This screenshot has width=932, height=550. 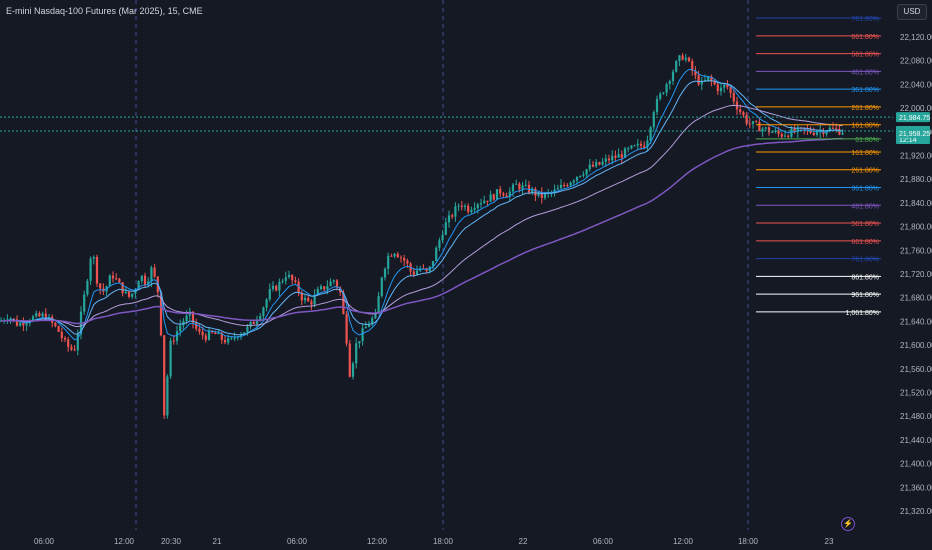 I want to click on y-tick-label: 21,880.00, so click(x=916, y=179).